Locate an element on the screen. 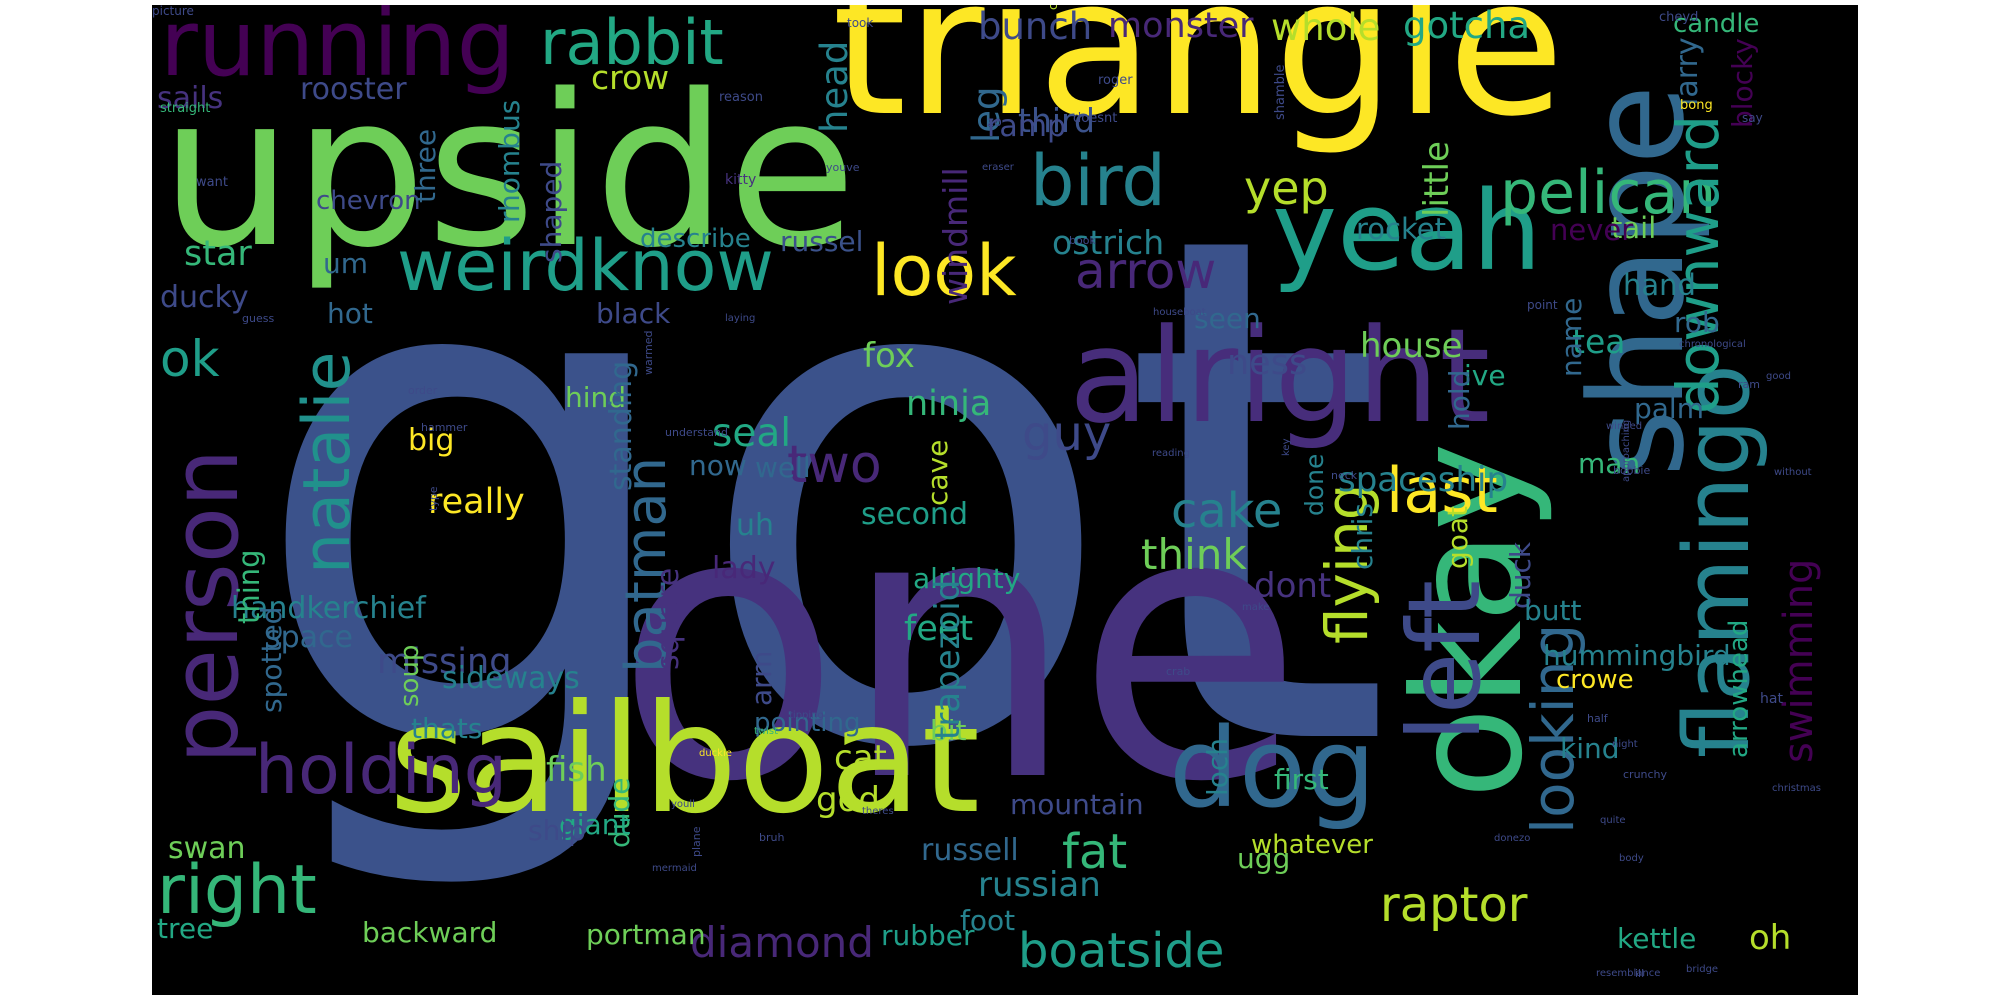 The image size is (2000, 1000). word-chevron: chevron is located at coordinates (368, 201).